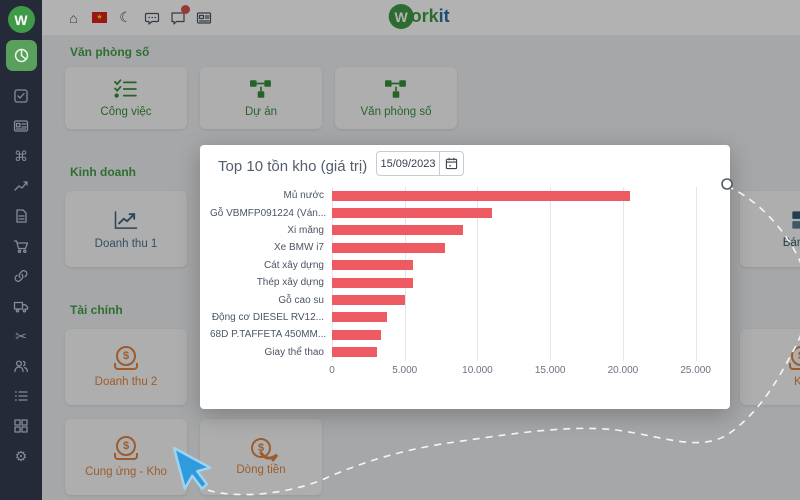 Image resolution: width=800 pixels, height=500 pixels. I want to click on flag-star: ★, so click(99, 17).